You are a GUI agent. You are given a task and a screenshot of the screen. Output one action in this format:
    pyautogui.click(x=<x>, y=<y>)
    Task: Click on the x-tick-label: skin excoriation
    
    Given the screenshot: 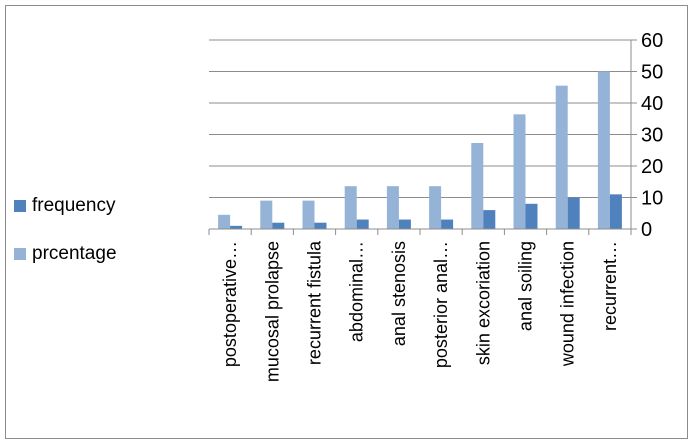 What is the action you would take?
    pyautogui.click(x=483, y=303)
    